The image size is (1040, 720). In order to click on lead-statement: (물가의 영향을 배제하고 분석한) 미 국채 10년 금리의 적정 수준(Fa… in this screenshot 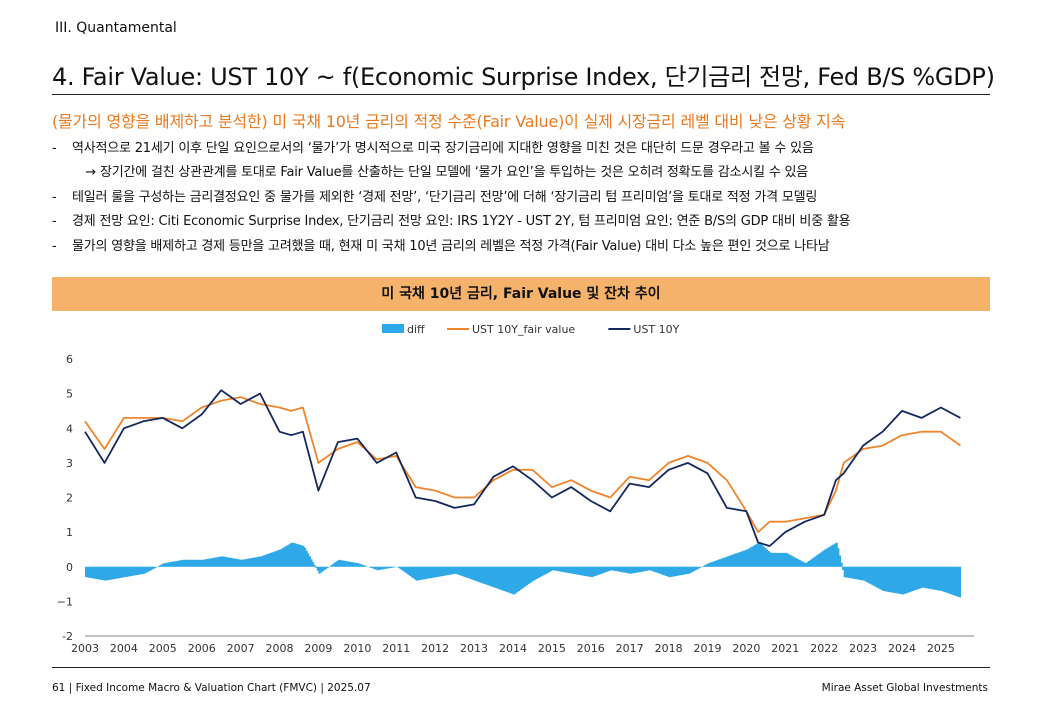, I will do `click(449, 121)`.